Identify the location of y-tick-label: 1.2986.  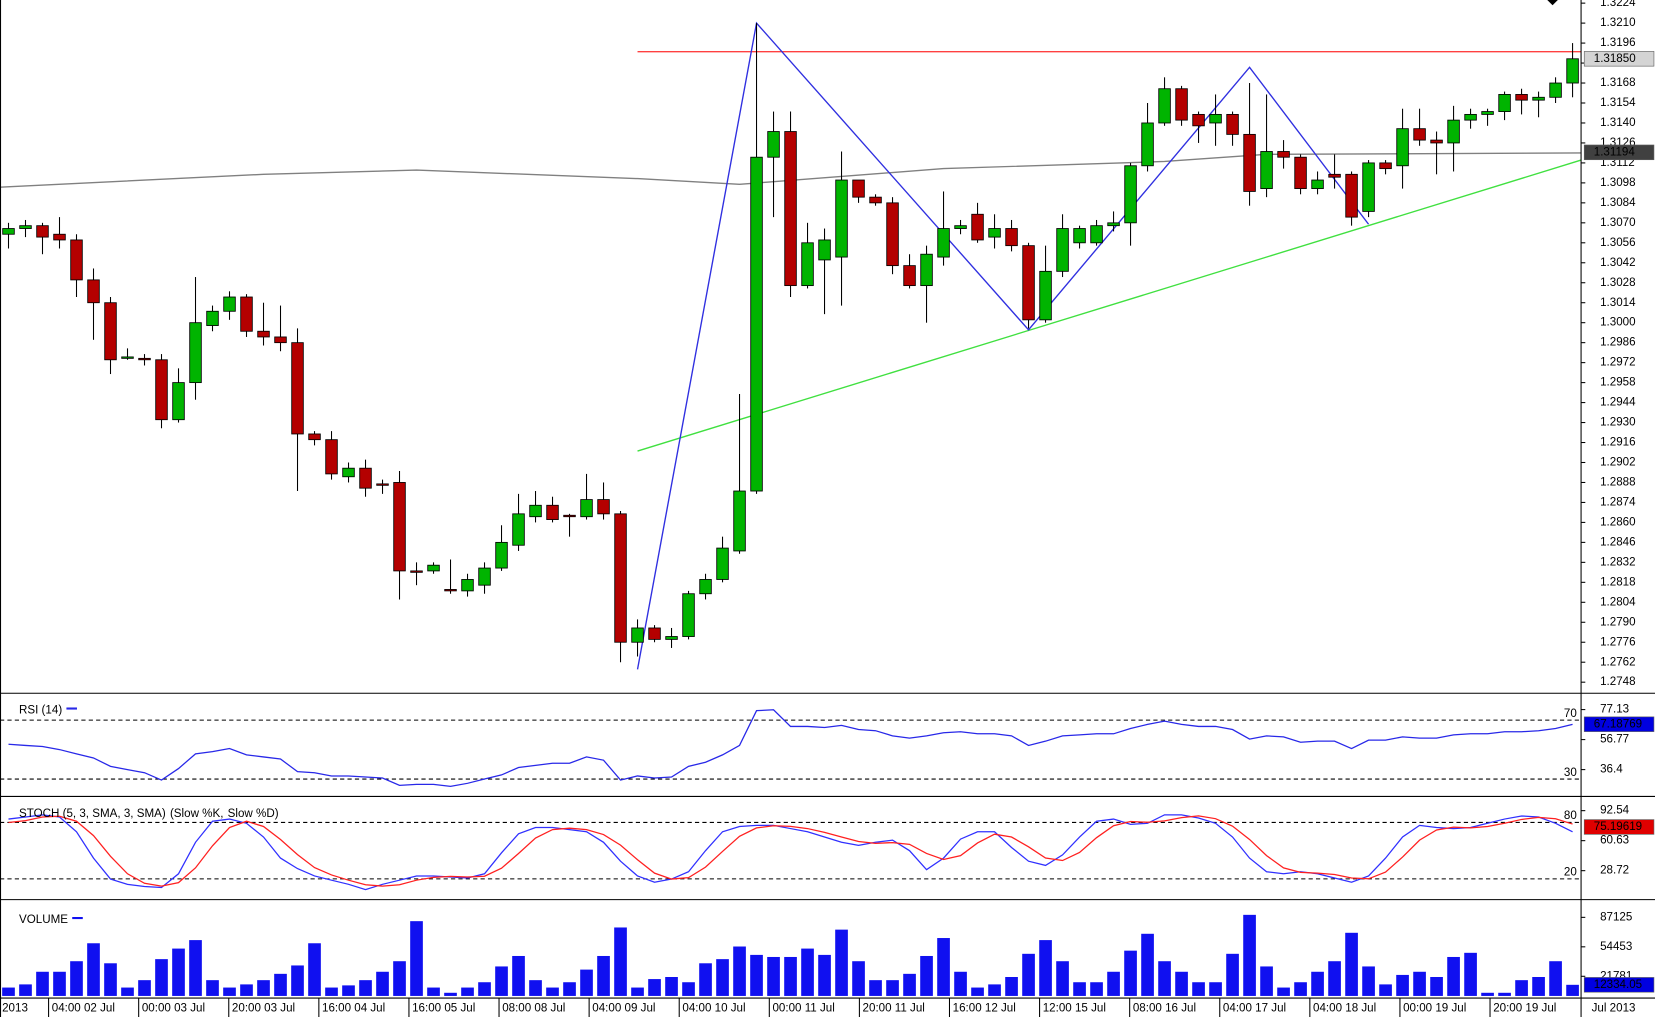
(1617, 343).